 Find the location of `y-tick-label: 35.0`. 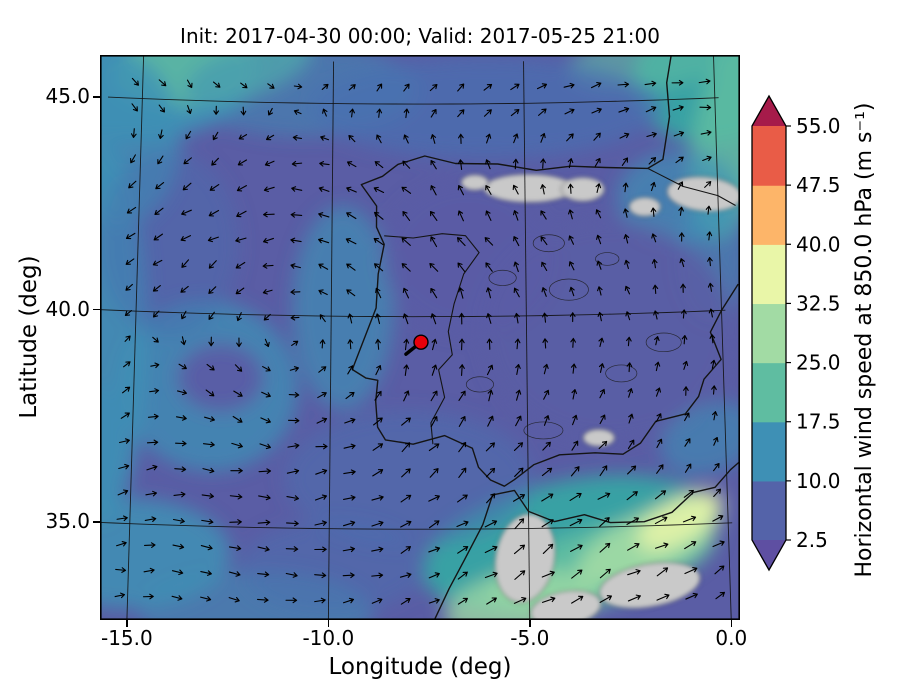

y-tick-label: 35.0 is located at coordinates (67, 521).